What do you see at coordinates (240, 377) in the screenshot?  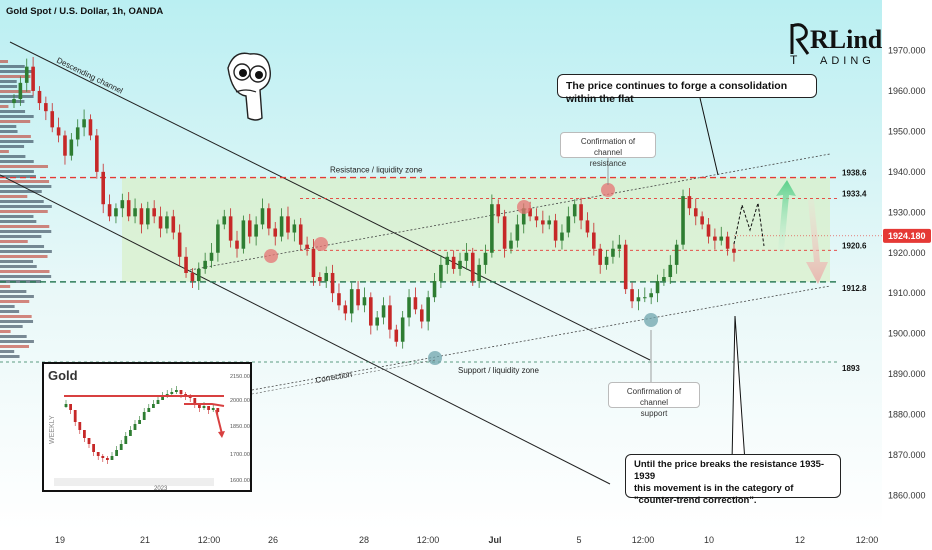 I see `inset-price-tick: 2150.00` at bounding box center [240, 377].